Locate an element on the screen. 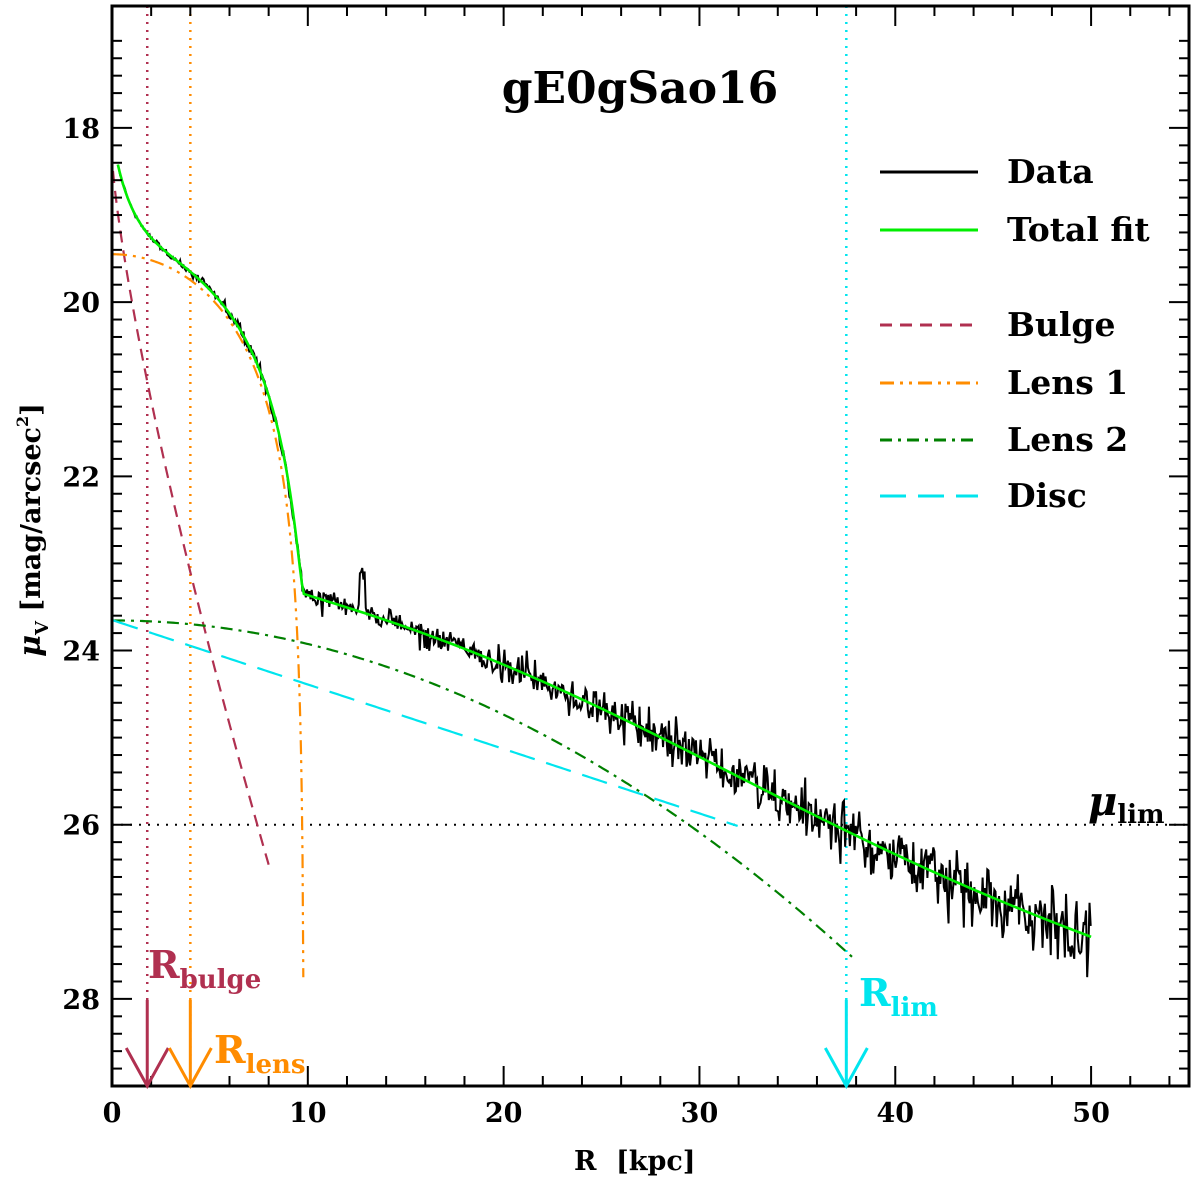 This screenshot has width=1200, height=1186. legend: Data Total fit Bulge Lens 1 Lens 2 Disc is located at coordinates (1015, 333).